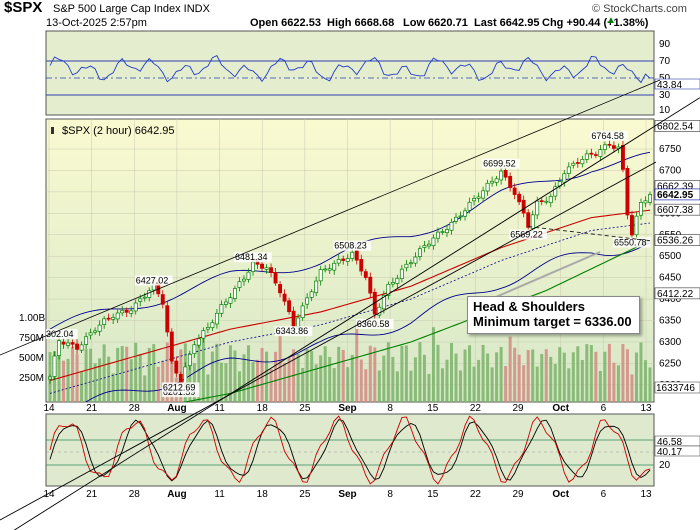 This screenshot has height=530, width=700. I want to click on rsi-value-label: 43.84, so click(669, 85).